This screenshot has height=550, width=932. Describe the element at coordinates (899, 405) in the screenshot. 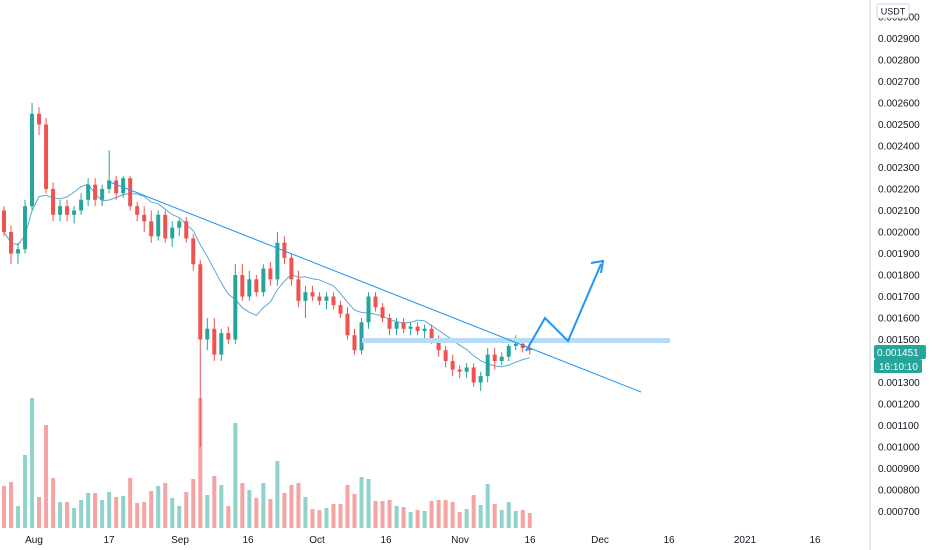

I see `price-tick-label: 0.001200` at that location.